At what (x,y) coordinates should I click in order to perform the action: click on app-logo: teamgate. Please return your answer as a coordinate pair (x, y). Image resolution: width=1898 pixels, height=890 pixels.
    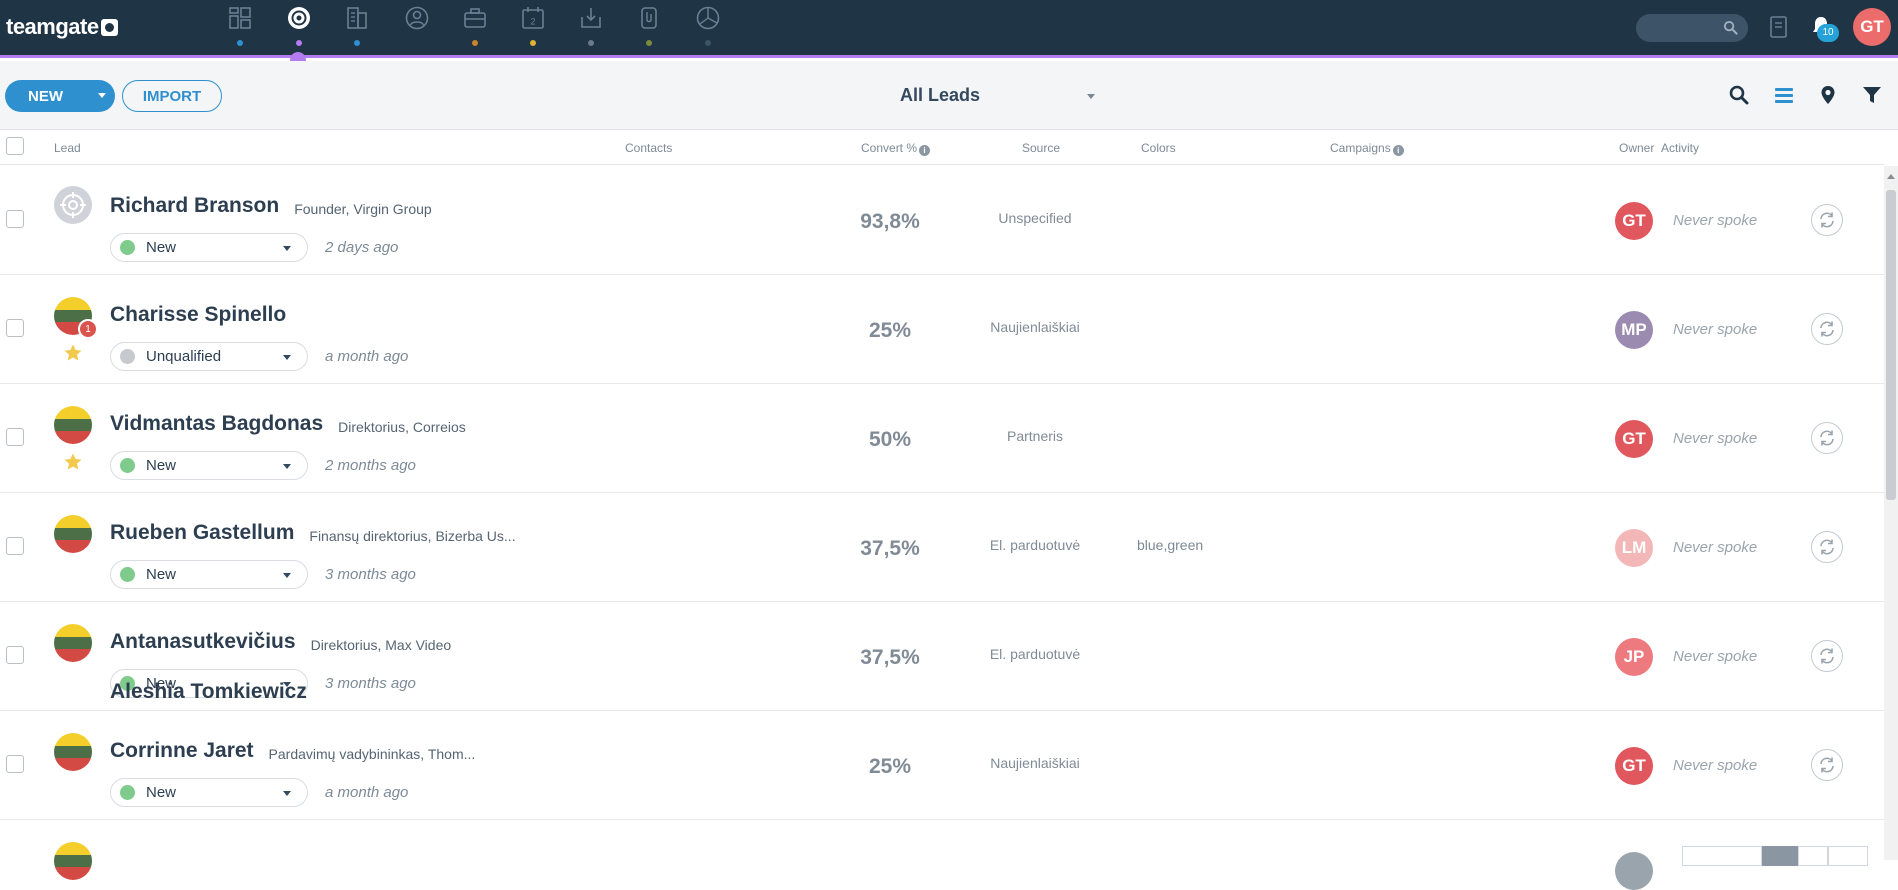
    Looking at the image, I should click on (62, 27).